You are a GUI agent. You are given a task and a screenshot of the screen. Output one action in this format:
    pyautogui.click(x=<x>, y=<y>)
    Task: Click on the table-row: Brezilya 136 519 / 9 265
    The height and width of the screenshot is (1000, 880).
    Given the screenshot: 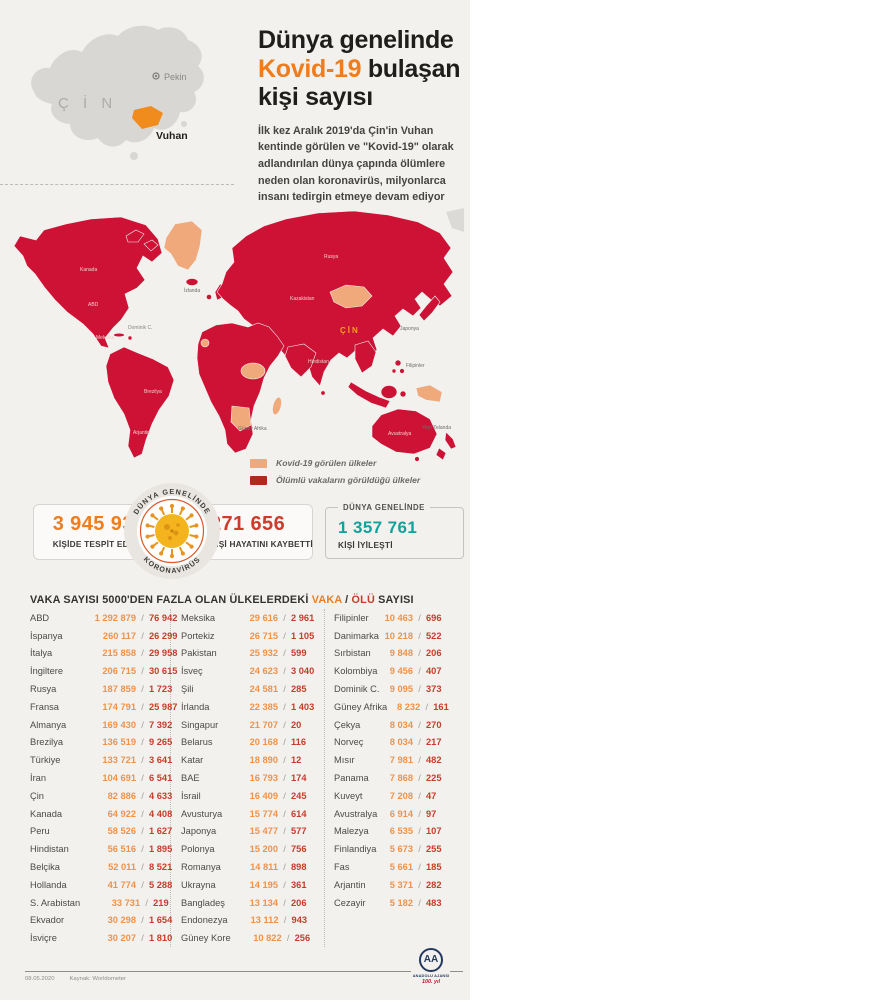 What is the action you would take?
    pyautogui.click(x=101, y=743)
    